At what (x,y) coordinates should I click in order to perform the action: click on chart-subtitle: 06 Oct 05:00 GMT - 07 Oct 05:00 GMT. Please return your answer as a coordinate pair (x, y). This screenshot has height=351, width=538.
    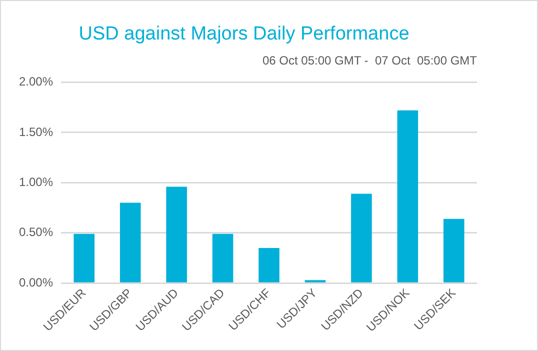
    Looking at the image, I should click on (370, 60).